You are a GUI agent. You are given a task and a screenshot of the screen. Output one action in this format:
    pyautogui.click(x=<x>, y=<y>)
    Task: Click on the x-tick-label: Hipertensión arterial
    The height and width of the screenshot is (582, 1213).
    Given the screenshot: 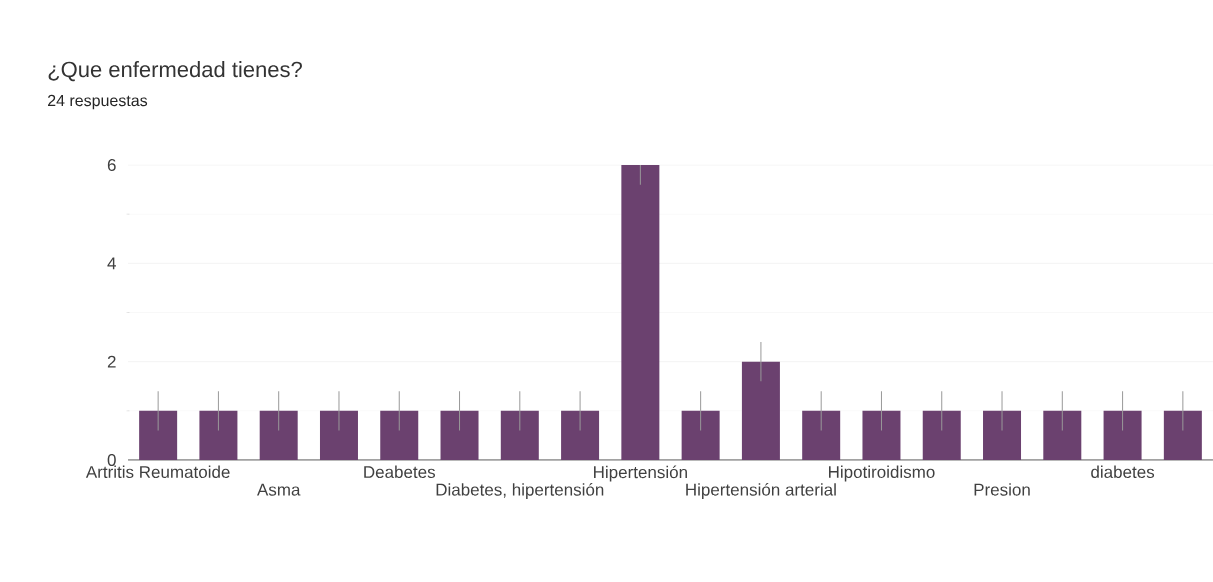 What is the action you would take?
    pyautogui.click(x=761, y=491)
    